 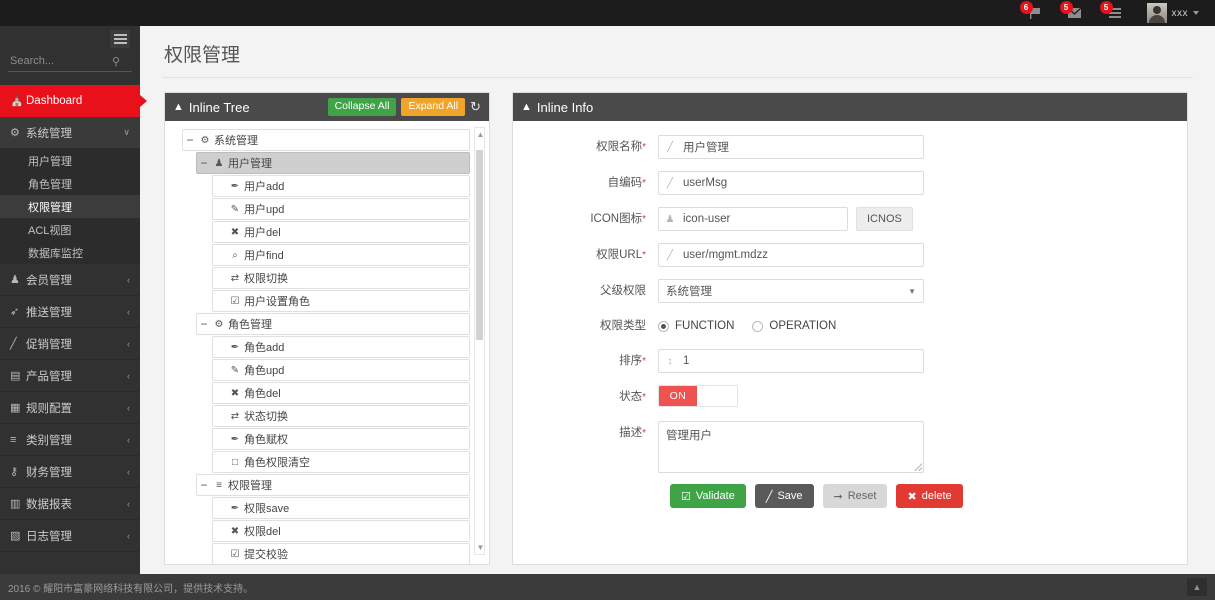 I want to click on chevron-left-icon: ‹, so click(x=128, y=375).